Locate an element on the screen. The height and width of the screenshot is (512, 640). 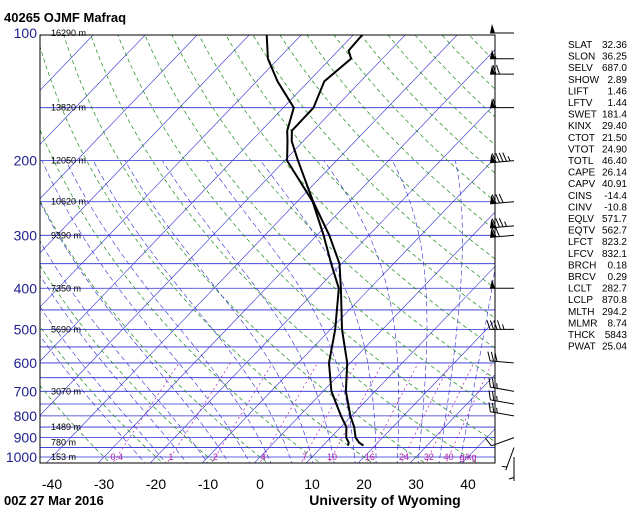
index-value: 571.7 is located at coordinates (614, 219).